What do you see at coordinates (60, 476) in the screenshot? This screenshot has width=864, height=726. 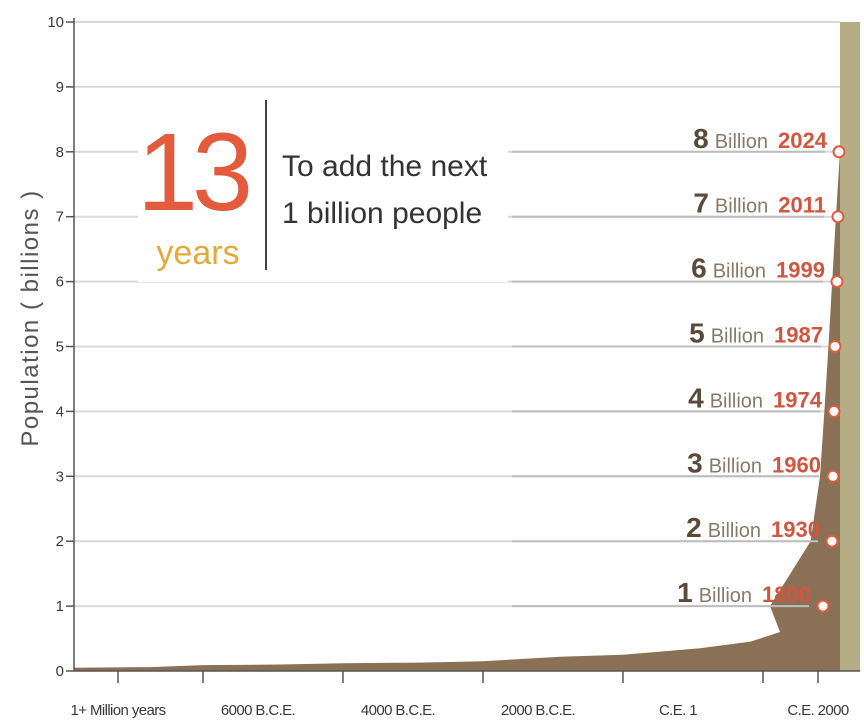 I see `y-tick-label: 3` at bounding box center [60, 476].